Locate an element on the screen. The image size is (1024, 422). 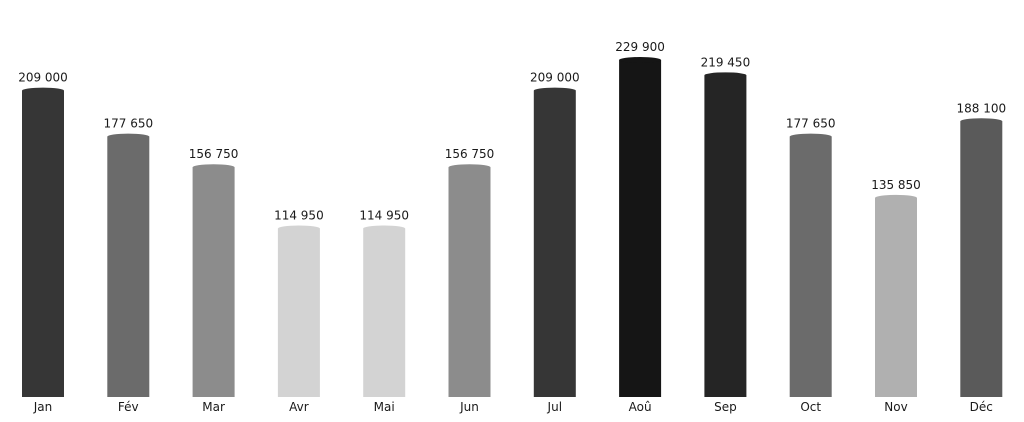
bar-cap-Jan is located at coordinates (43, 90).